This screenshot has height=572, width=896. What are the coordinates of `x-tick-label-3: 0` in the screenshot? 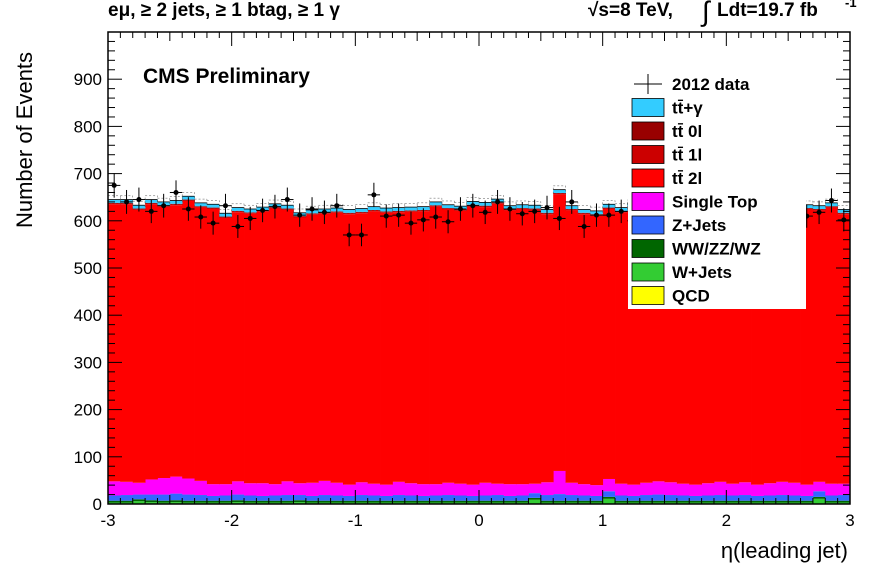 It's located at (478, 520).